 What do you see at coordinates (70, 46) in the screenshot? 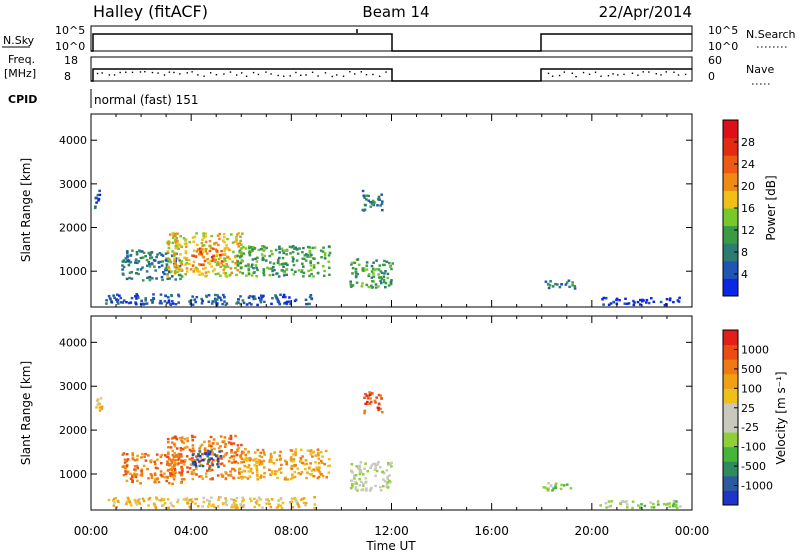
I see `nsky-tick-bottom: 10^0` at bounding box center [70, 46].